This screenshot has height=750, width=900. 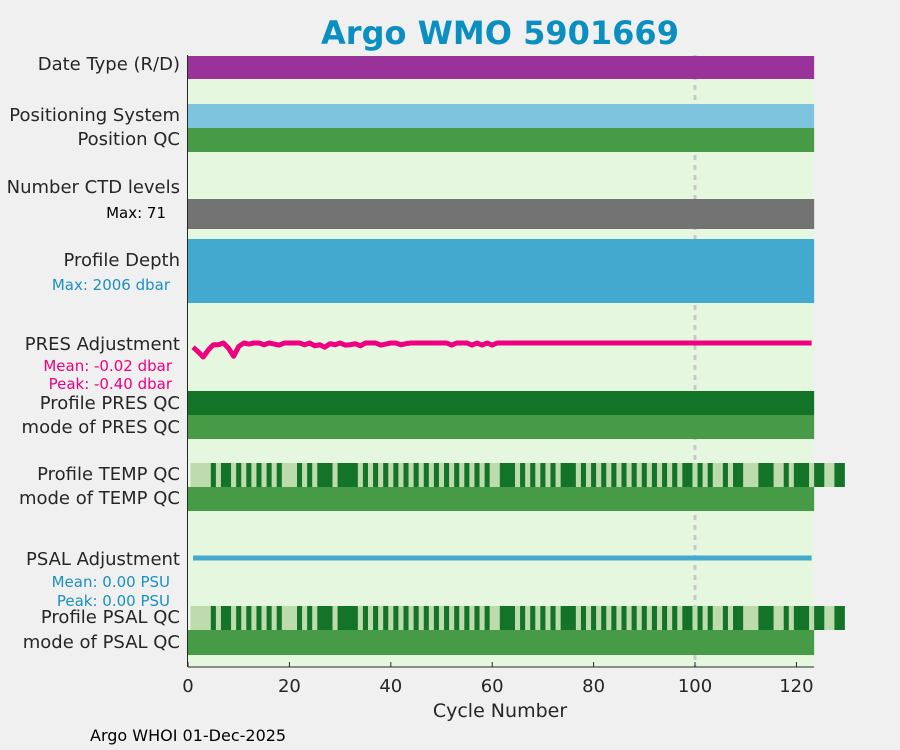 What do you see at coordinates (110, 617) in the screenshot?
I see `row-label-profile-psal-qc: Profile PSAL QC` at bounding box center [110, 617].